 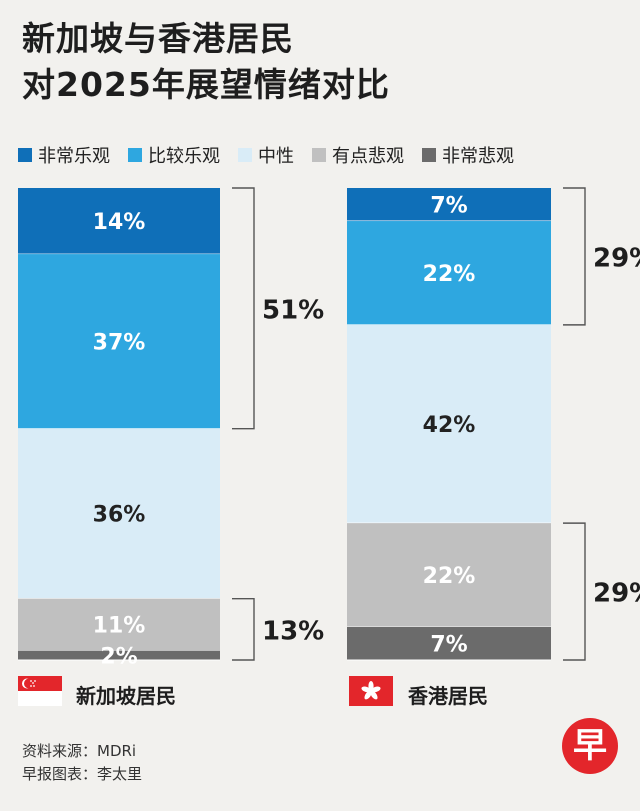 I want to click on legend-item: 中性, so click(x=266, y=155).